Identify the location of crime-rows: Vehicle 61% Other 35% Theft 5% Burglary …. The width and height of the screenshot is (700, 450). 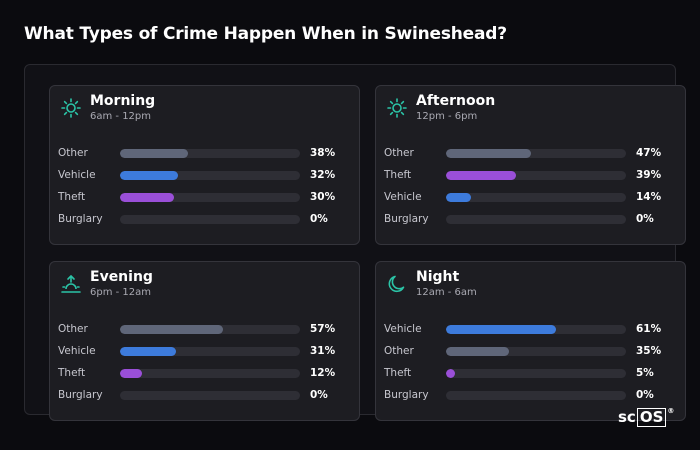
(529, 363).